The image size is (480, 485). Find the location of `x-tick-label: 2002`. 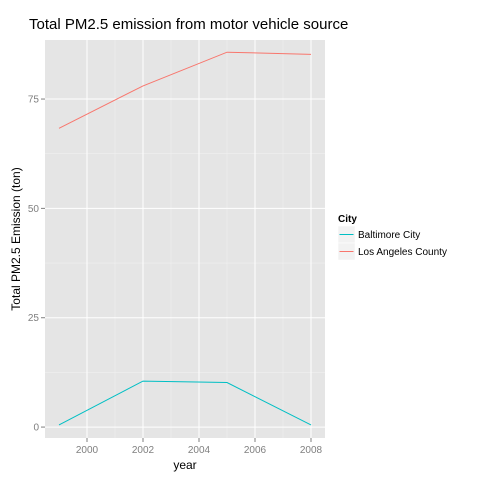

x-tick-label: 2002 is located at coordinates (143, 450).